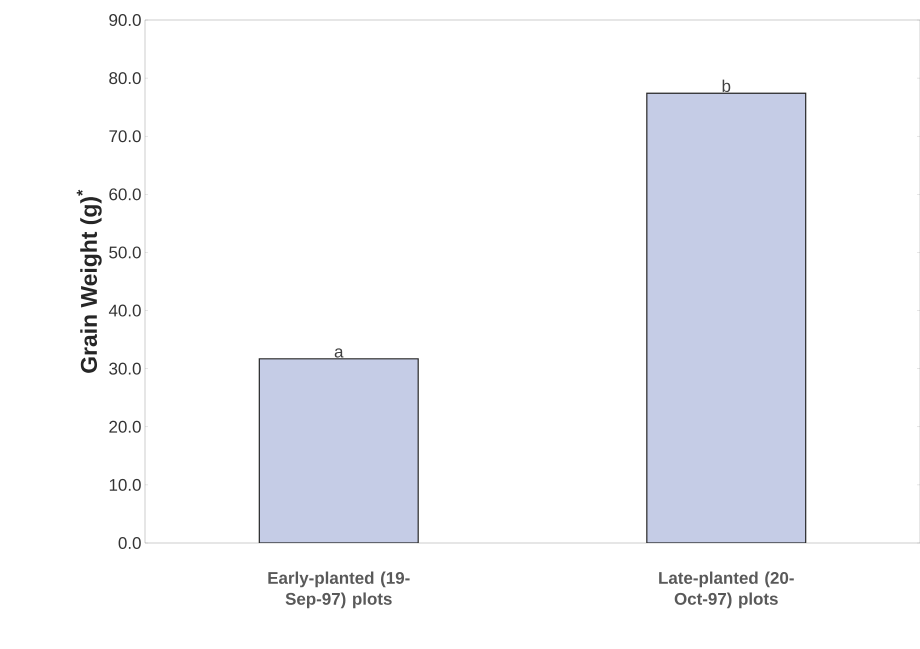  I want to click on y-tick-label: 30.0, so click(125, 368).